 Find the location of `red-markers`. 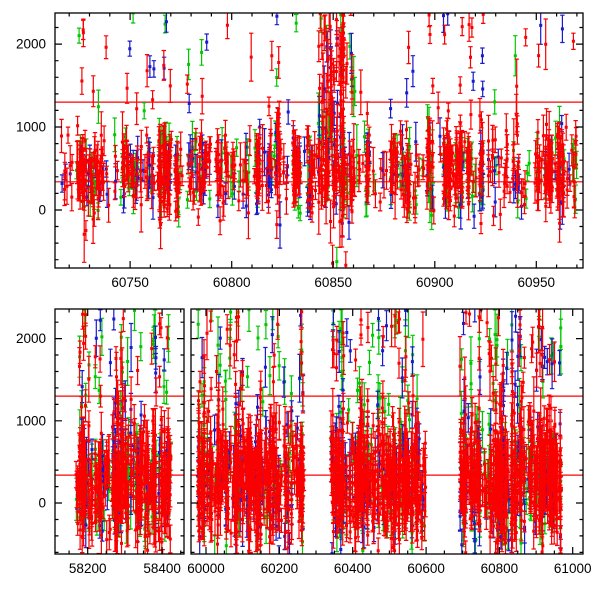

red-markers is located at coordinates (123, 432).